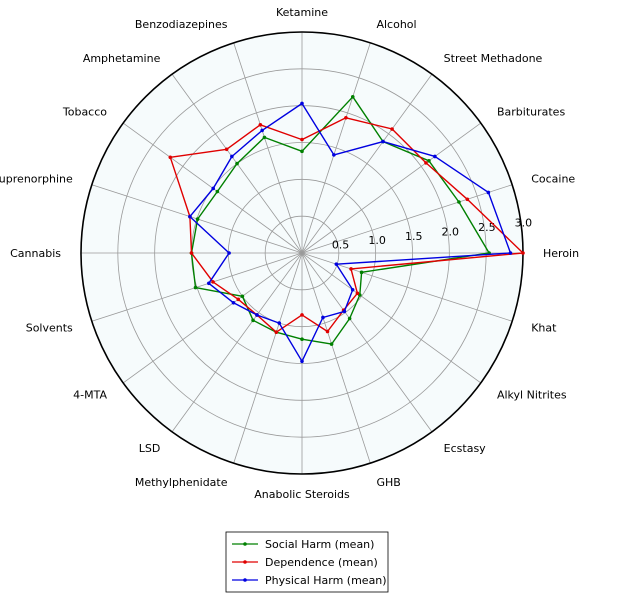 Image resolution: width=617 pixels, height=600 pixels. I want to click on data-point-physical-harm-mean-4-mta, so click(233, 302).